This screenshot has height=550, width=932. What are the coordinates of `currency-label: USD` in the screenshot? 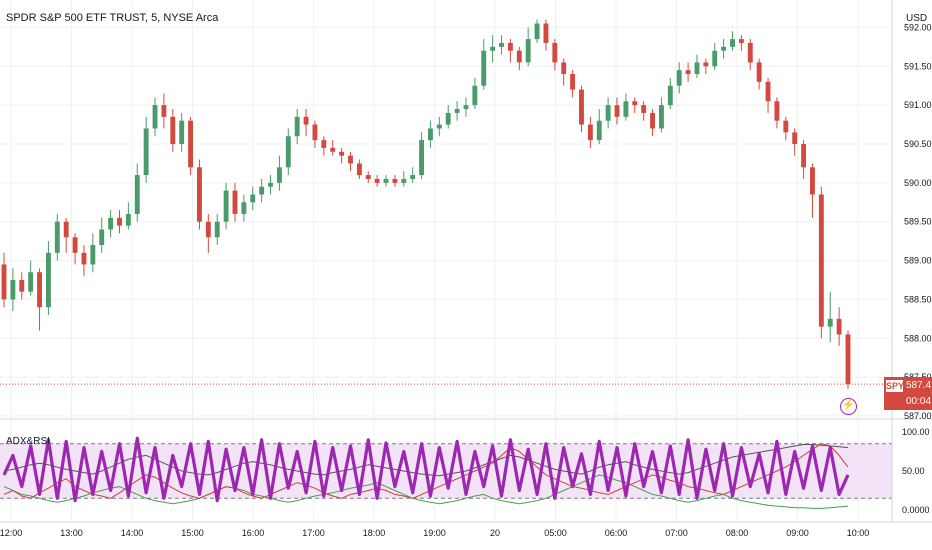 It's located at (917, 18).